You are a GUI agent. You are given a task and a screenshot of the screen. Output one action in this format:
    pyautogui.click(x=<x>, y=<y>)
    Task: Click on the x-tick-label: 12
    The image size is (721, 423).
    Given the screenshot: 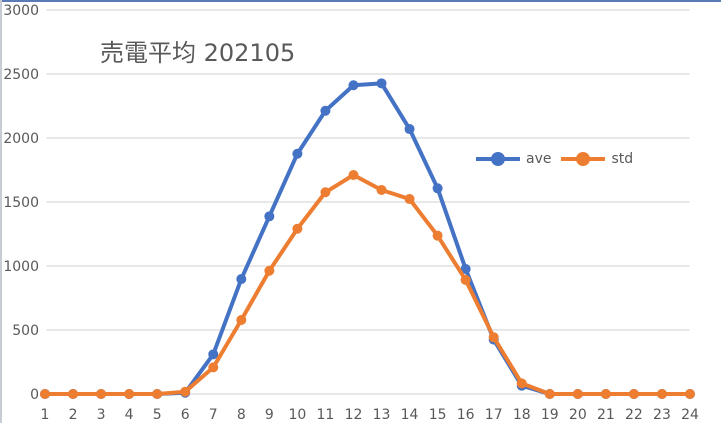 What is the action you would take?
    pyautogui.click(x=354, y=415)
    